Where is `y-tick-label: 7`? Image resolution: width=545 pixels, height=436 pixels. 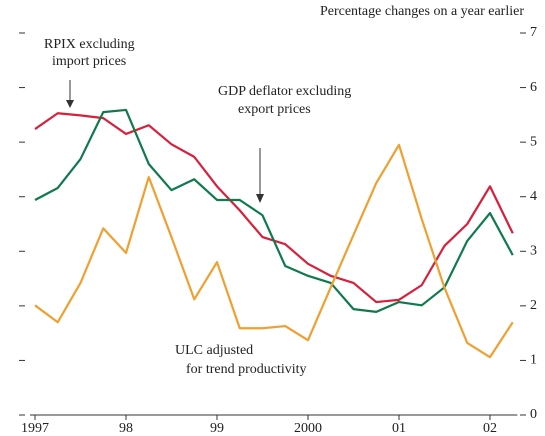
y-tick-label: 7 is located at coordinates (533, 32).